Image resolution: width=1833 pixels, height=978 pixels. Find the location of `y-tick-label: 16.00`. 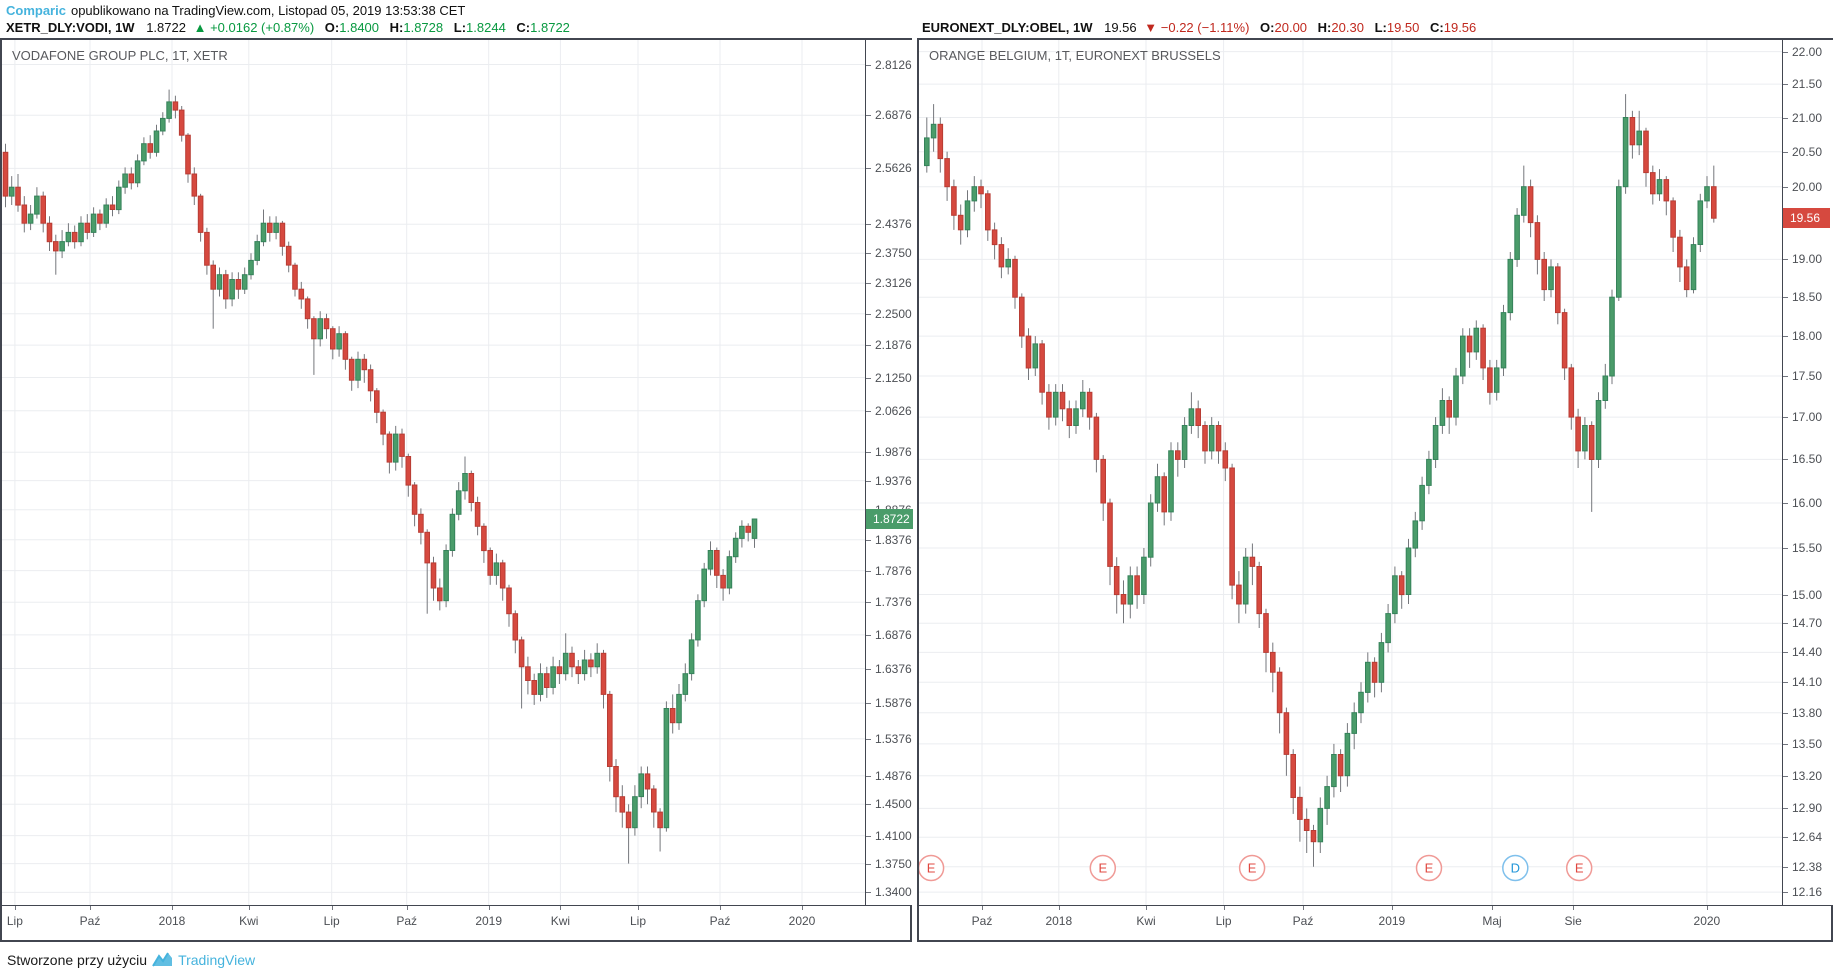

y-tick-label: 16.00 is located at coordinates (1807, 503).